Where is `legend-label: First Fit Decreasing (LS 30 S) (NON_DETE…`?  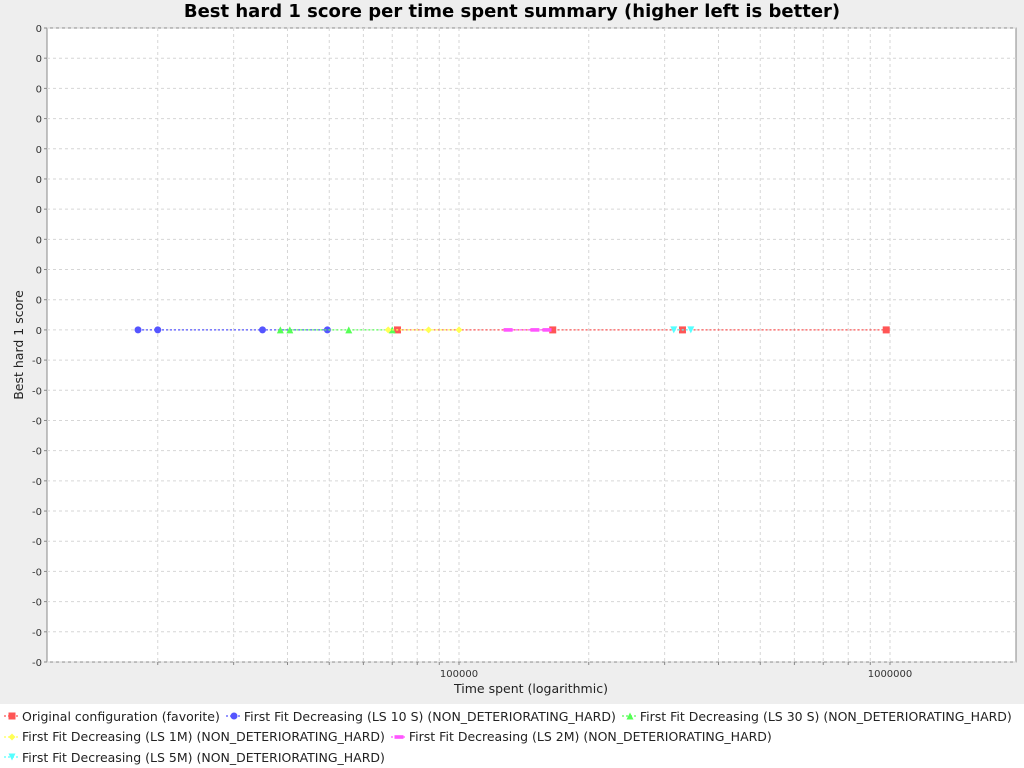
legend-label: First Fit Decreasing (LS 30 S) (NON_DETE… is located at coordinates (825, 716).